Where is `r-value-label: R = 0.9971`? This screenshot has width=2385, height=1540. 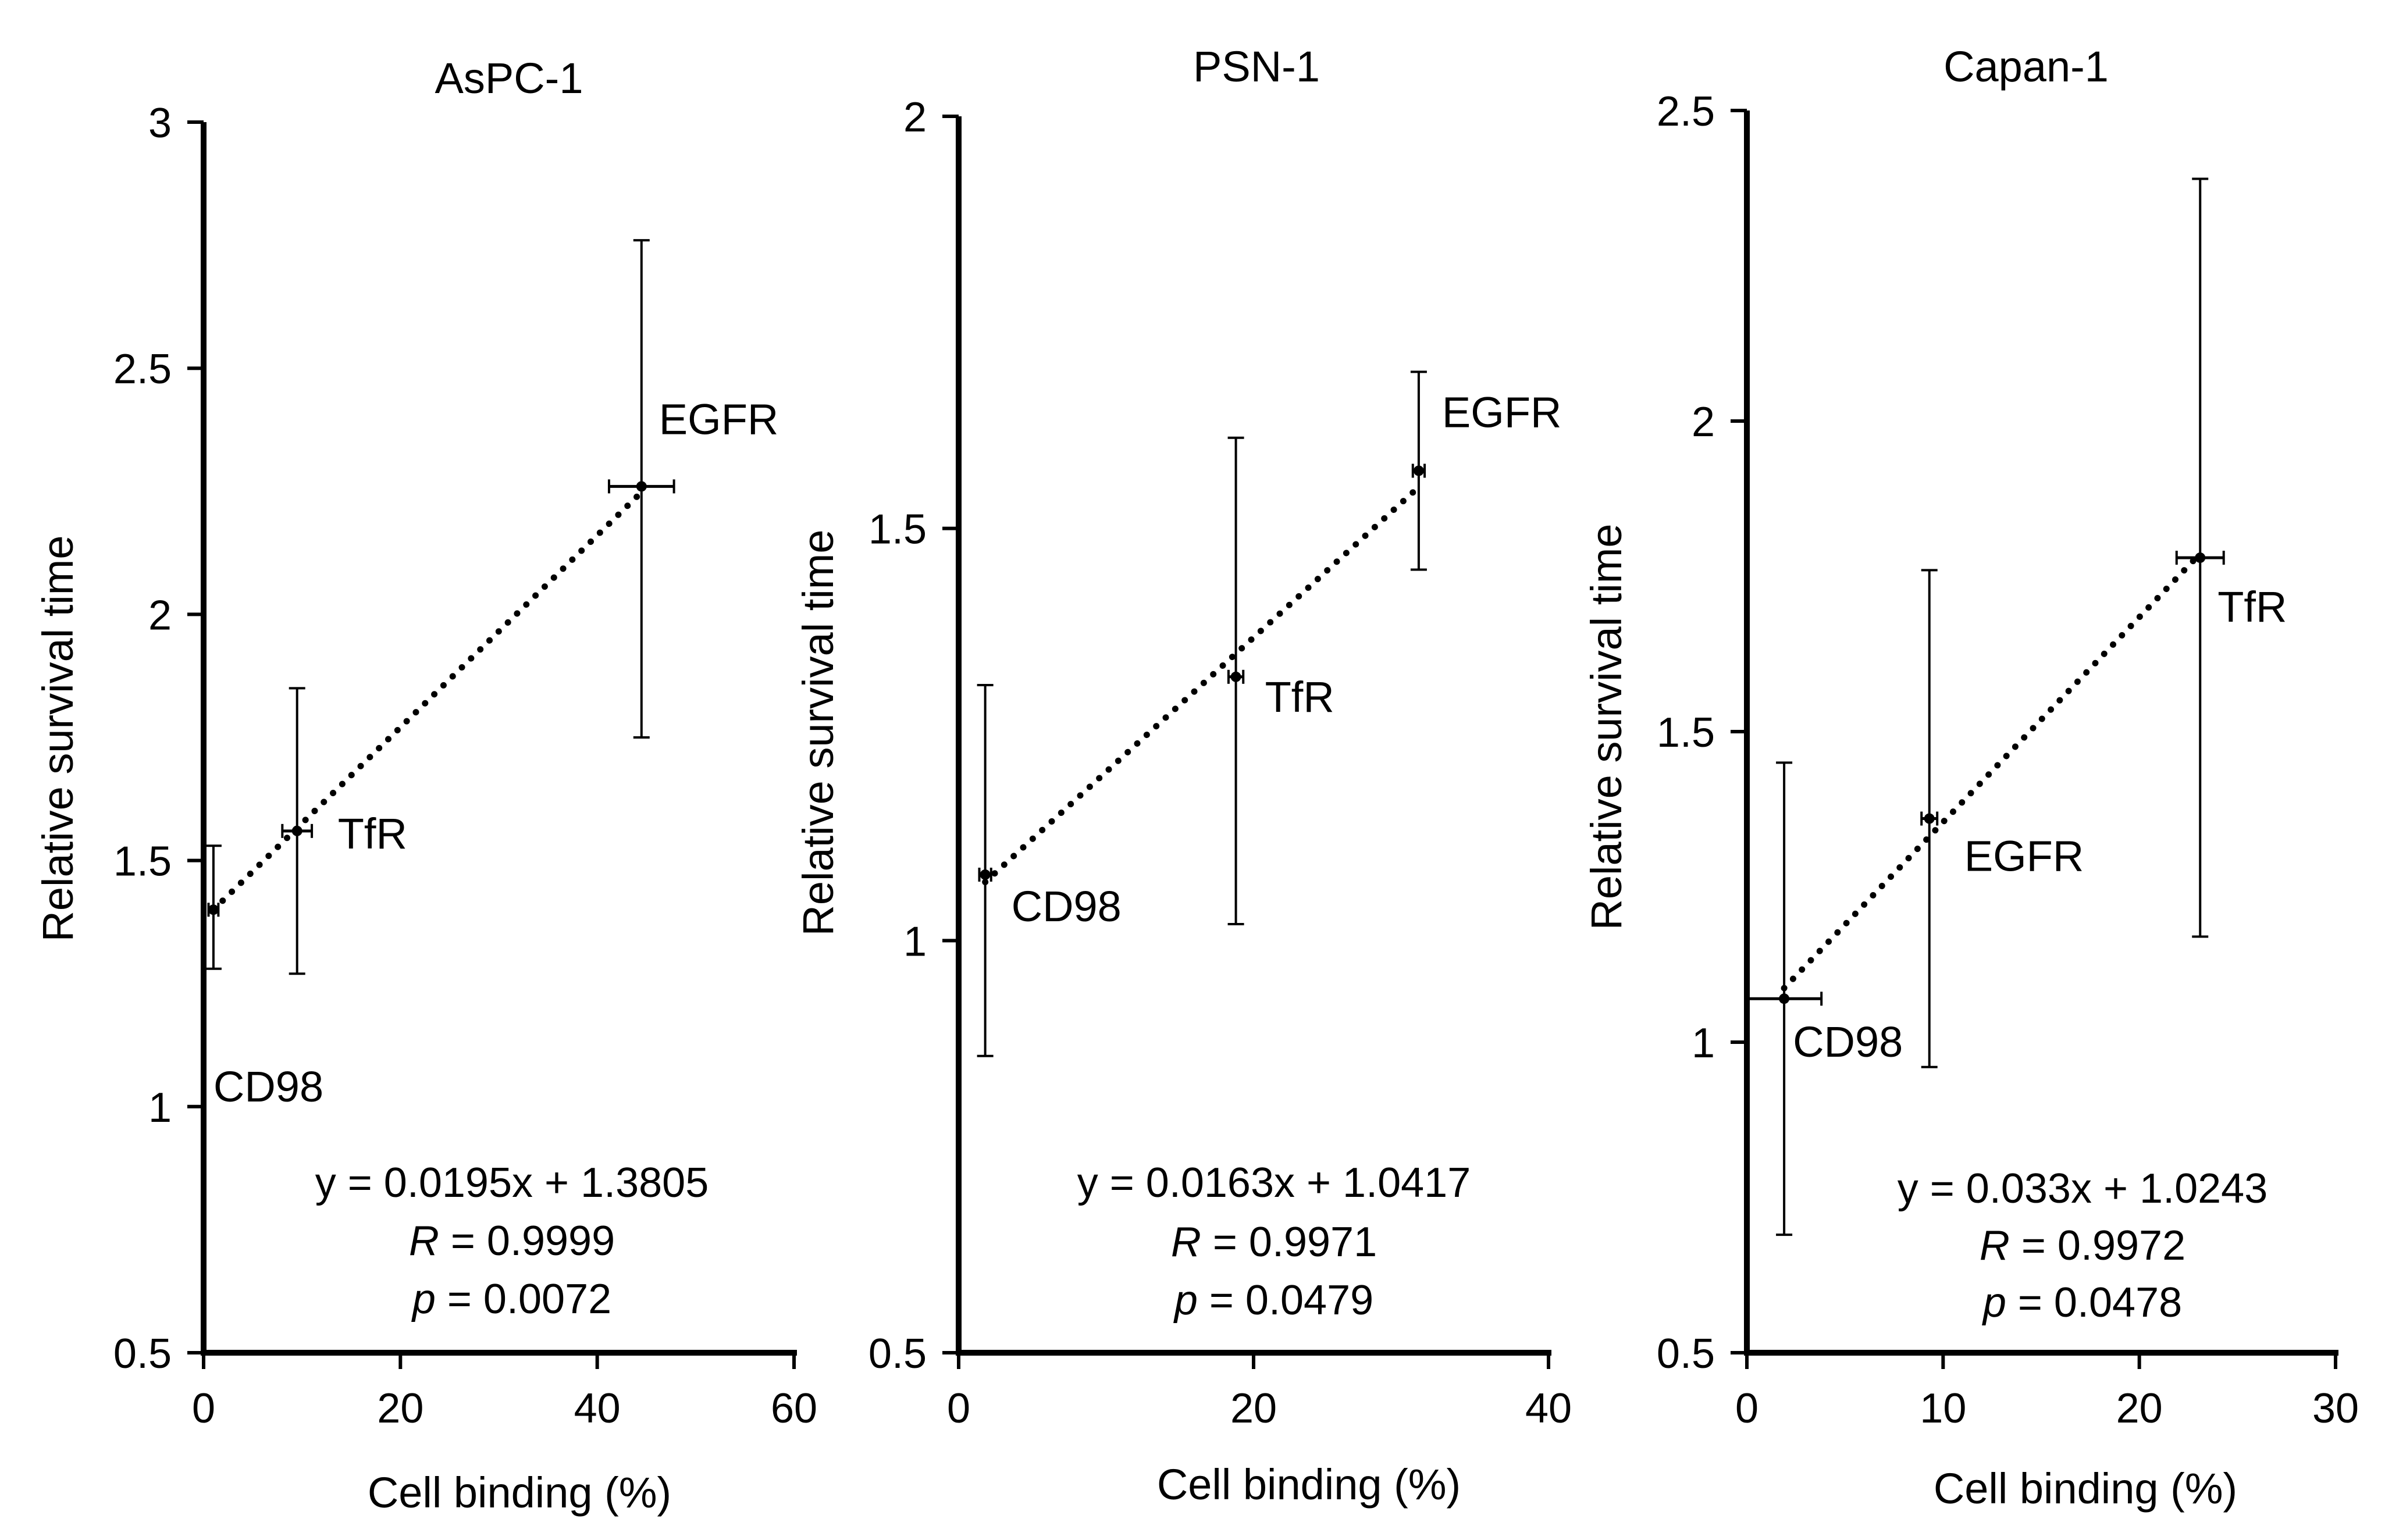
r-value-label: R = 0.9971 is located at coordinates (1274, 1242).